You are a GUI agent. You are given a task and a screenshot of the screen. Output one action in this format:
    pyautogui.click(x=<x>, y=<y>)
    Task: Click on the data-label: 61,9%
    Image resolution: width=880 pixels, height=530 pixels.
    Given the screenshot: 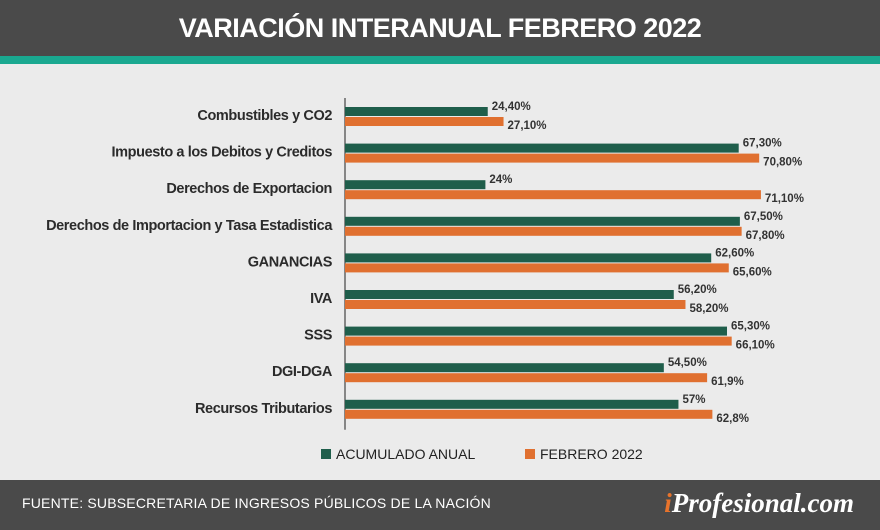 What is the action you would take?
    pyautogui.click(x=727, y=382)
    